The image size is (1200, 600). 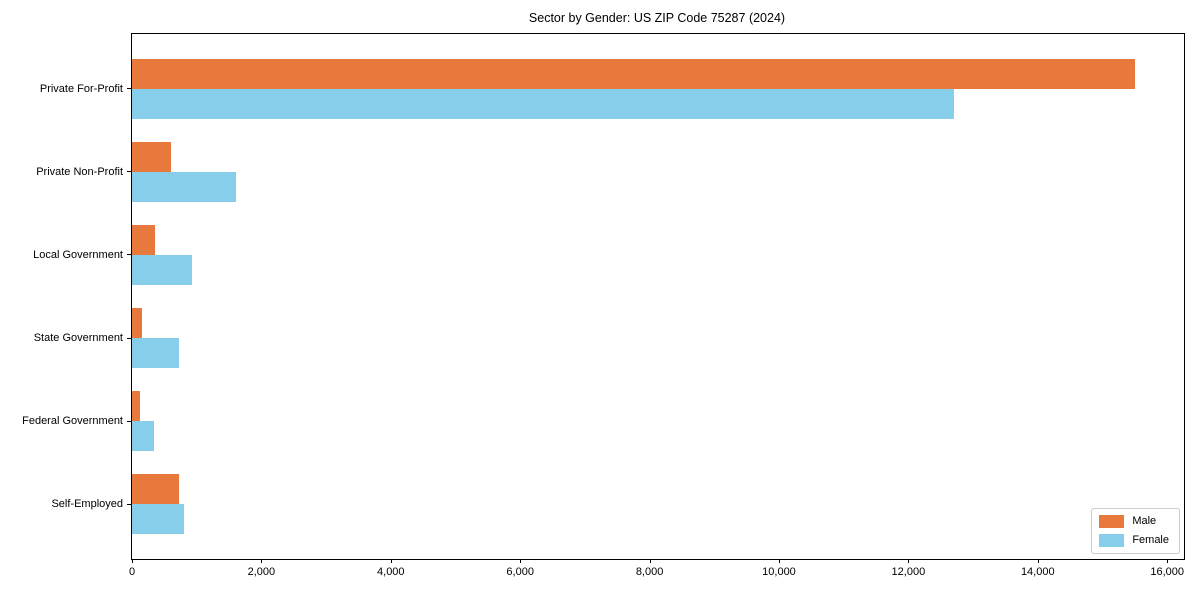 What do you see at coordinates (1112, 540) in the screenshot?
I see `legend-swatch-female` at bounding box center [1112, 540].